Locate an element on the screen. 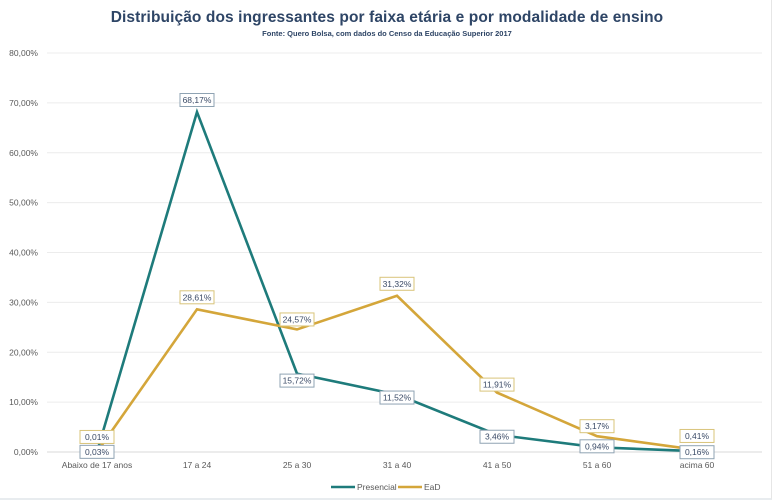  data-label-text: 15,72% is located at coordinates (297, 381).